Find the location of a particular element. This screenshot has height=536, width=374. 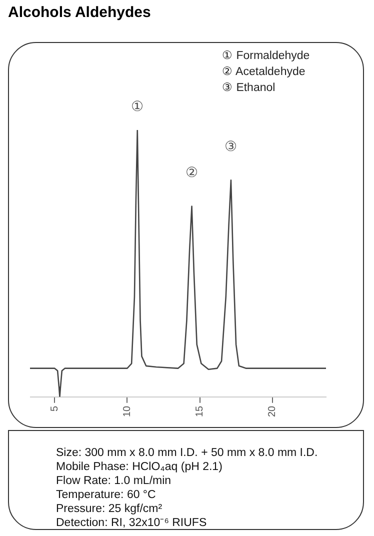

text: Mobile Phase: HClO₄aq (pH 2.1) is located at coordinates (140, 467).